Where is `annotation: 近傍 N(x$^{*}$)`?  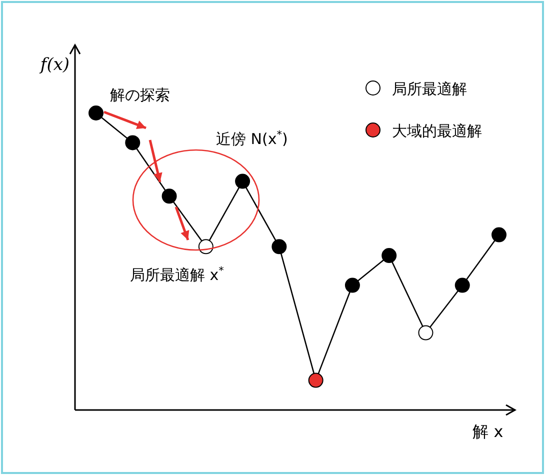
annotation: 近傍 N(x$^{*}$) is located at coordinates (252, 138).